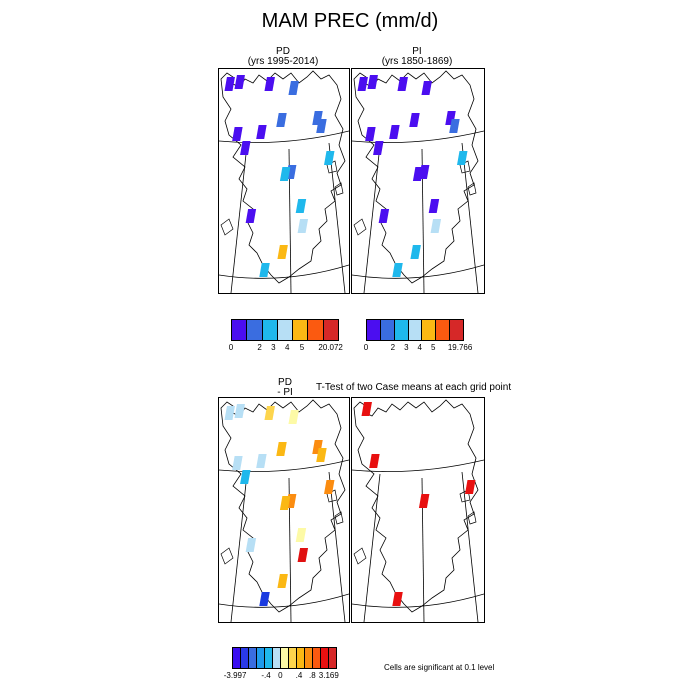  What do you see at coordinates (273, 347) in the screenshot?
I see `colorbar-tick-label: 3` at bounding box center [273, 347].